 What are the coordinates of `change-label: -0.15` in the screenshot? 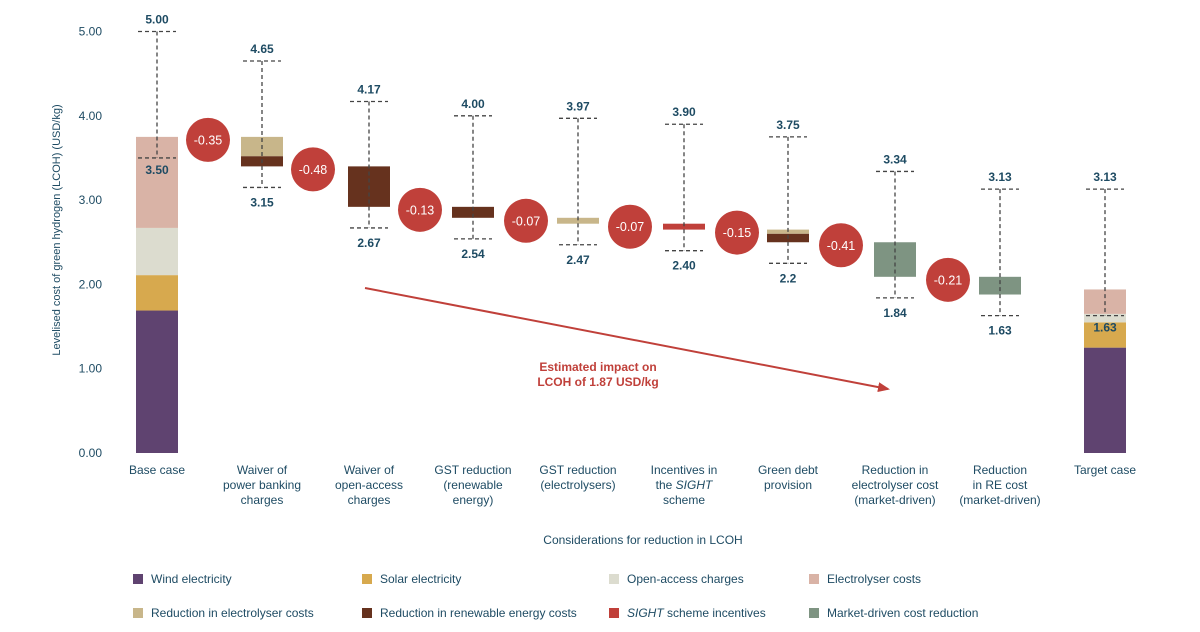 It's located at (737, 233).